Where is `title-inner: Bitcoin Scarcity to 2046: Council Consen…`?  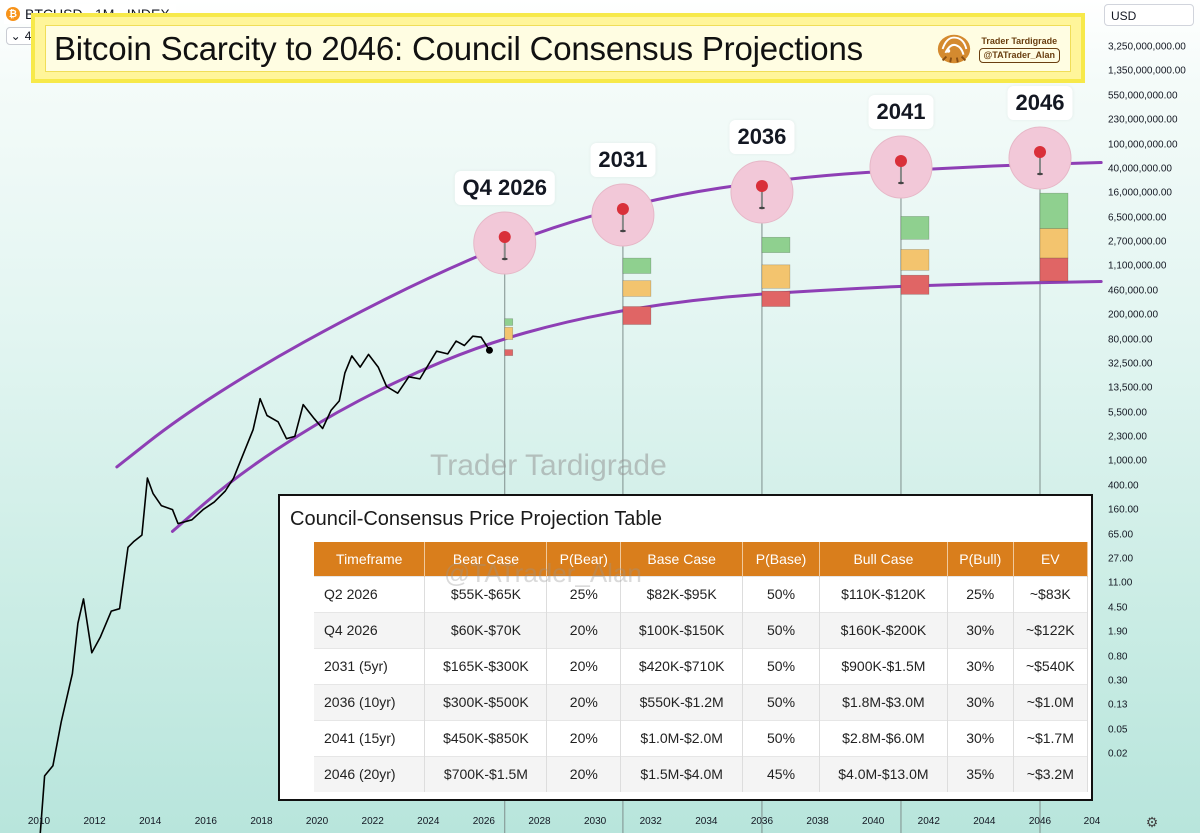
title-inner: Bitcoin Scarcity to 2046: Council Consen… is located at coordinates (558, 48).